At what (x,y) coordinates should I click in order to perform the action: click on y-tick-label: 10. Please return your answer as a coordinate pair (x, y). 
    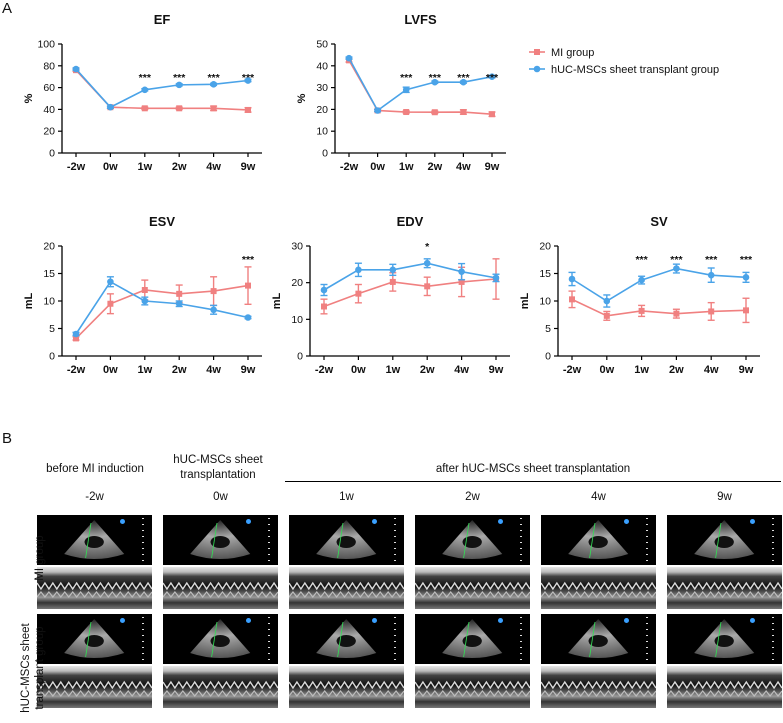
    Looking at the image, I should click on (49, 302).